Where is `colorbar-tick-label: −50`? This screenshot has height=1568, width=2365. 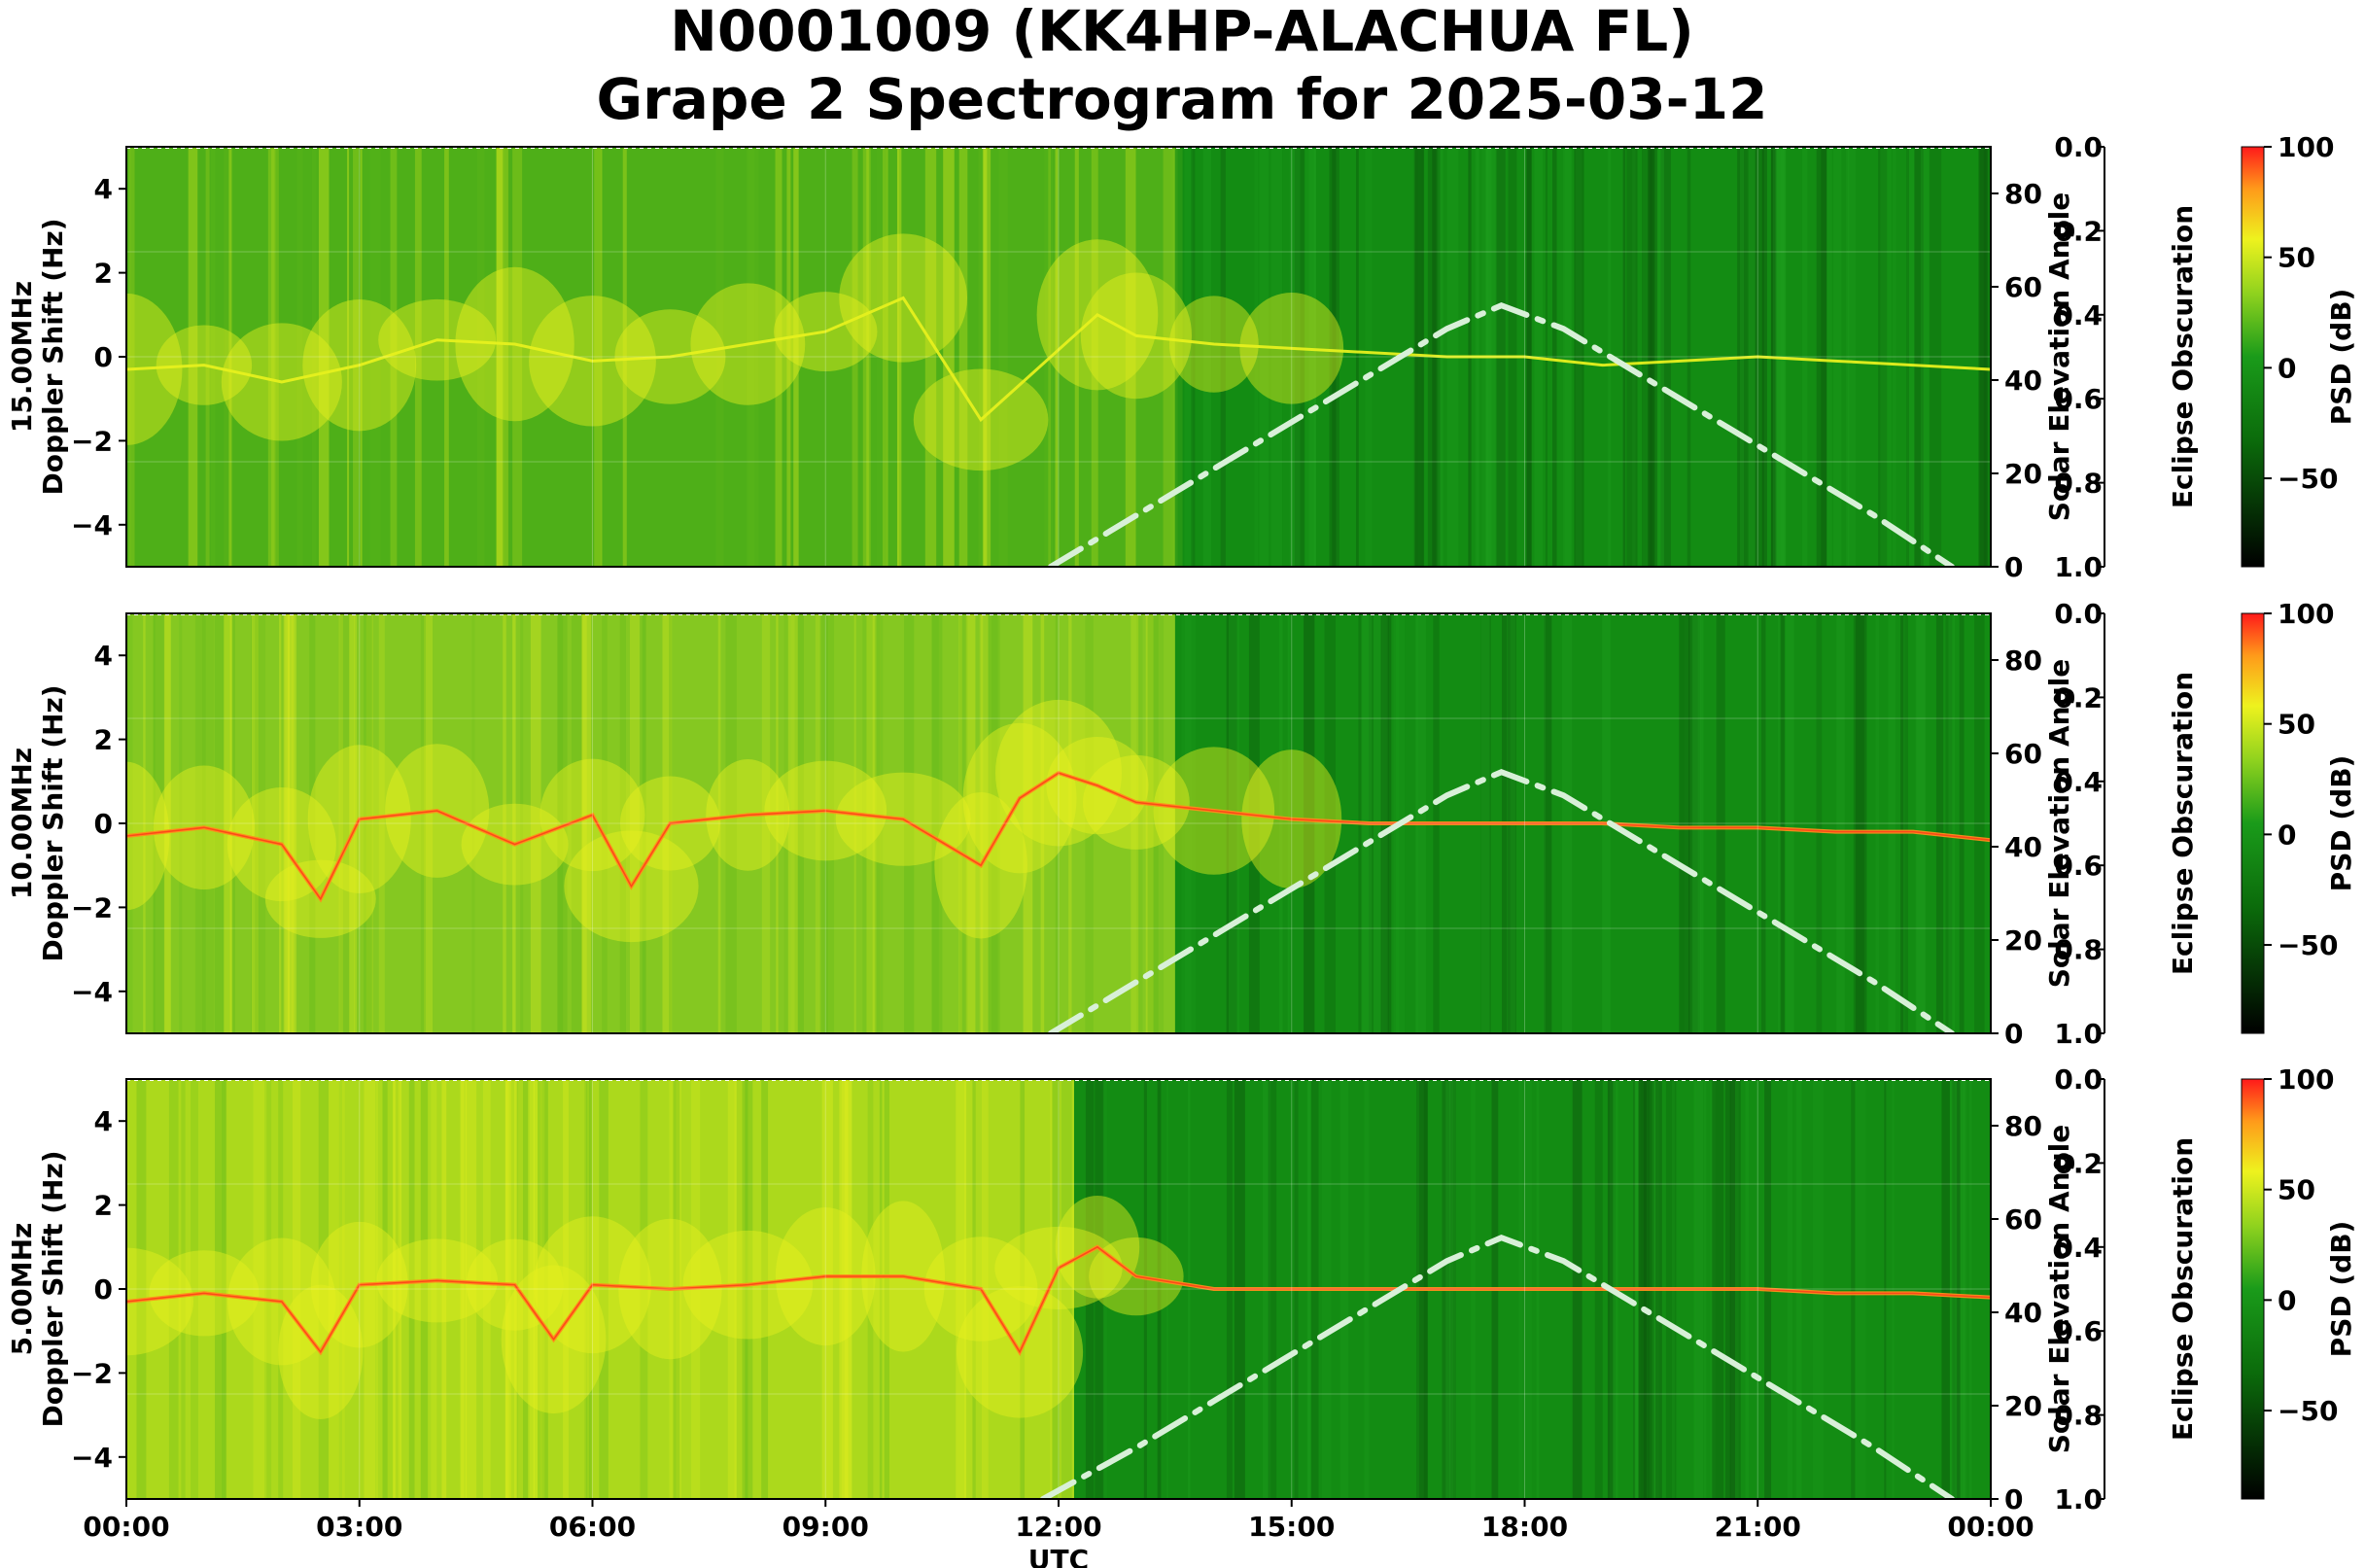
colorbar-tick-label: −50 is located at coordinates (2308, 945).